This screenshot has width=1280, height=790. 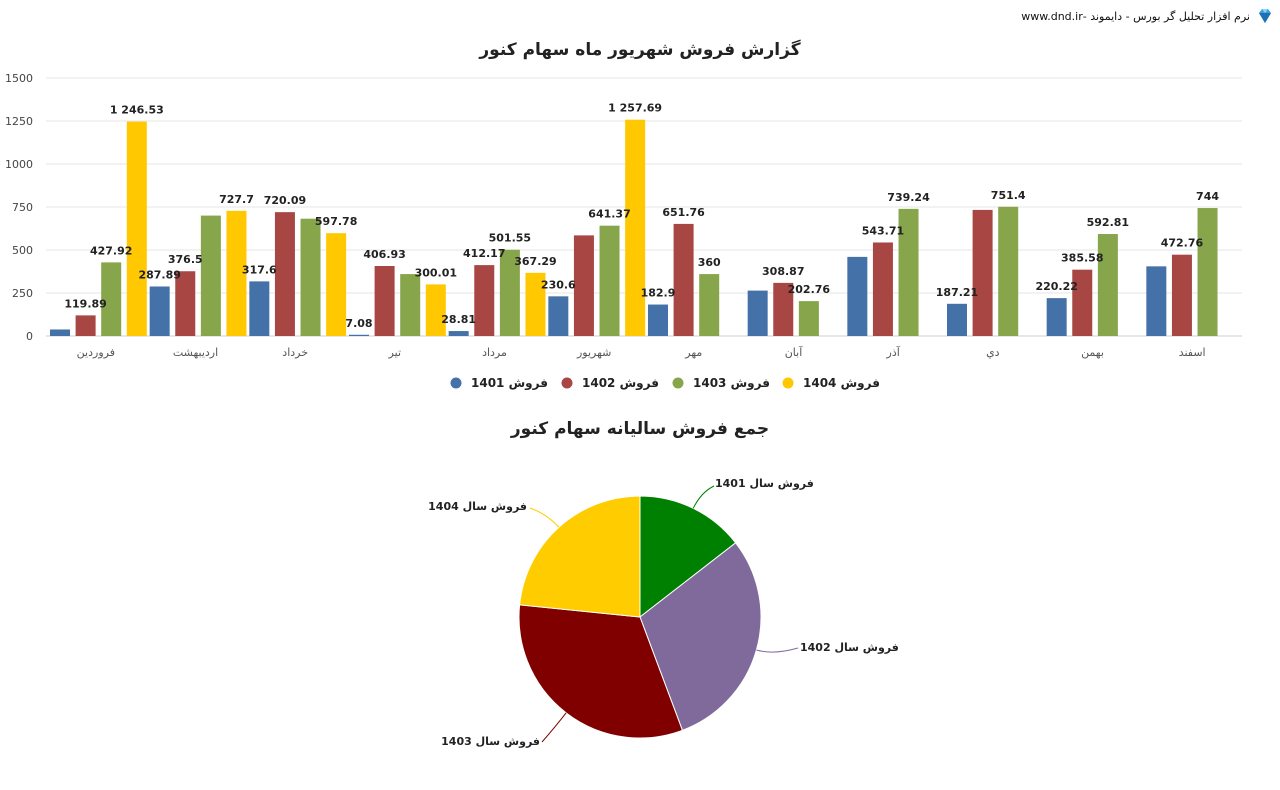 I want to click on y-tick-label: 0, so click(x=29, y=336).